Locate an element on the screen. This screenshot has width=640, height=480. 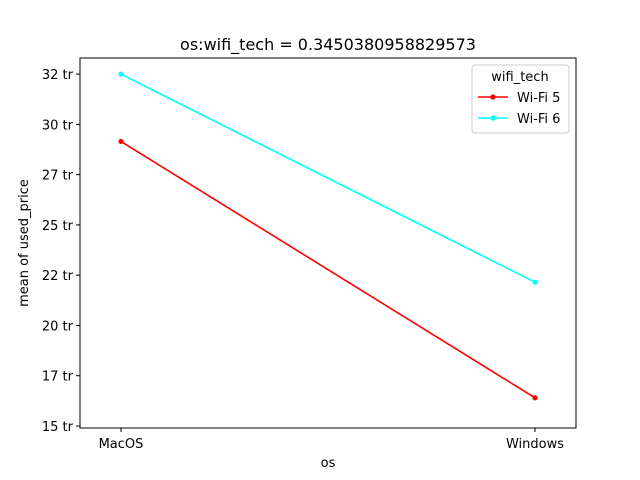
chart-title: os:wifi_tech = 0.3450380958829573 is located at coordinates (328, 45).